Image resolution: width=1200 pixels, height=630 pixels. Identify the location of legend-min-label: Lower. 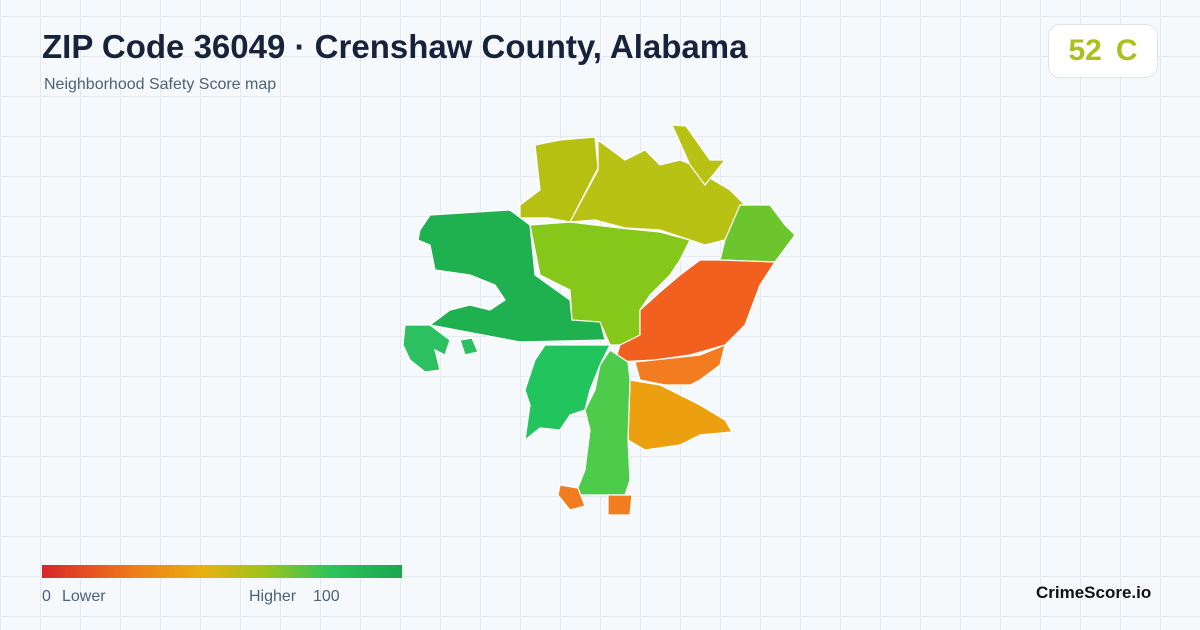
(84, 596).